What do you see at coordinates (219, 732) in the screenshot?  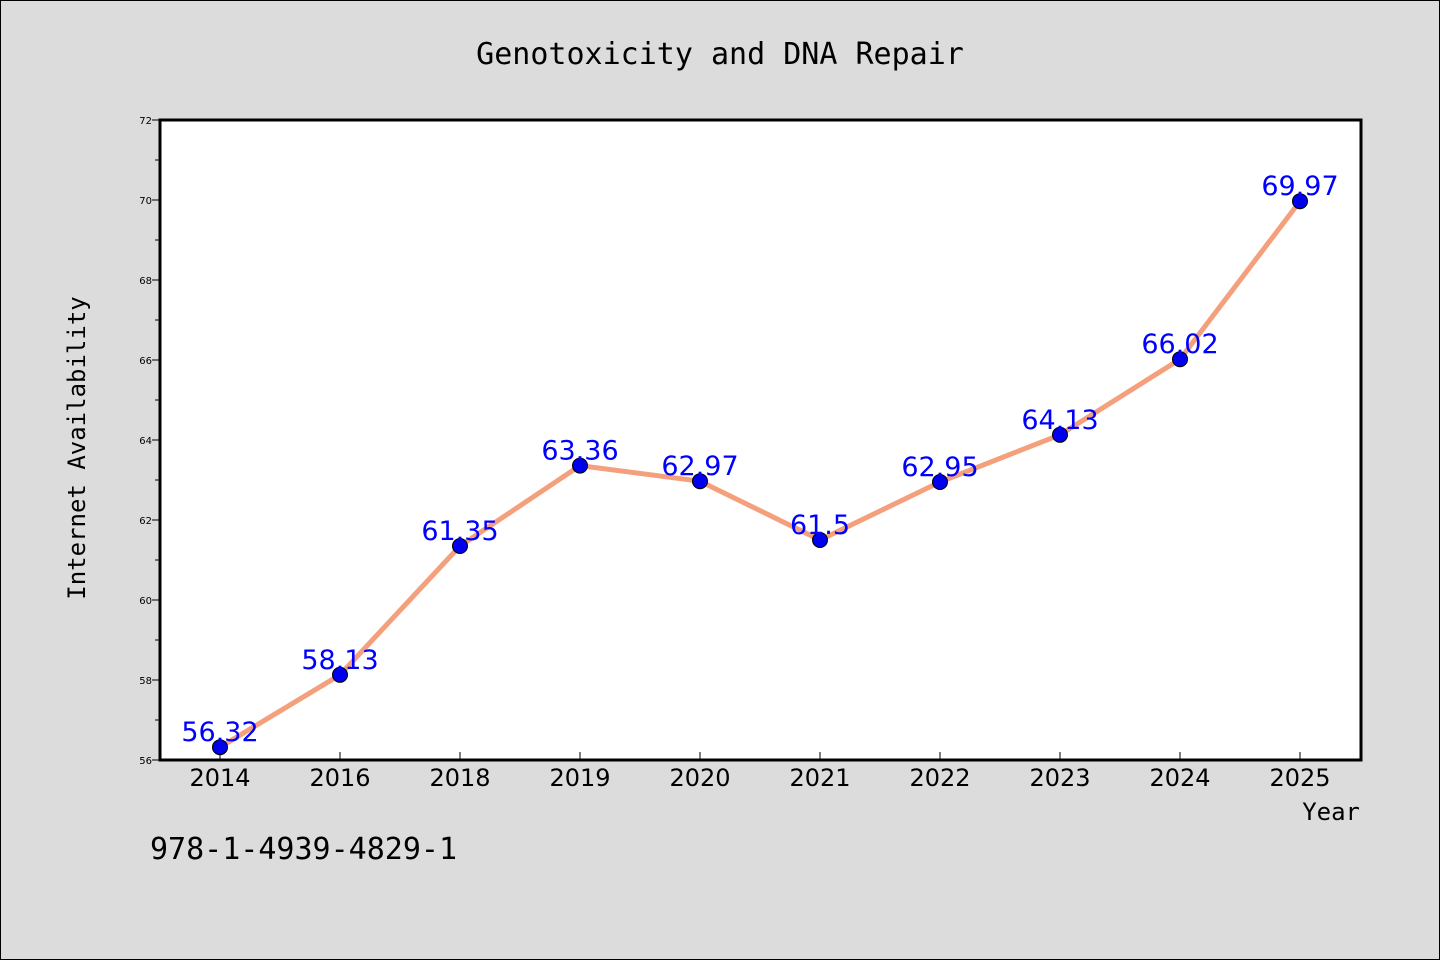 I see `data-label: 56.32` at bounding box center [219, 732].